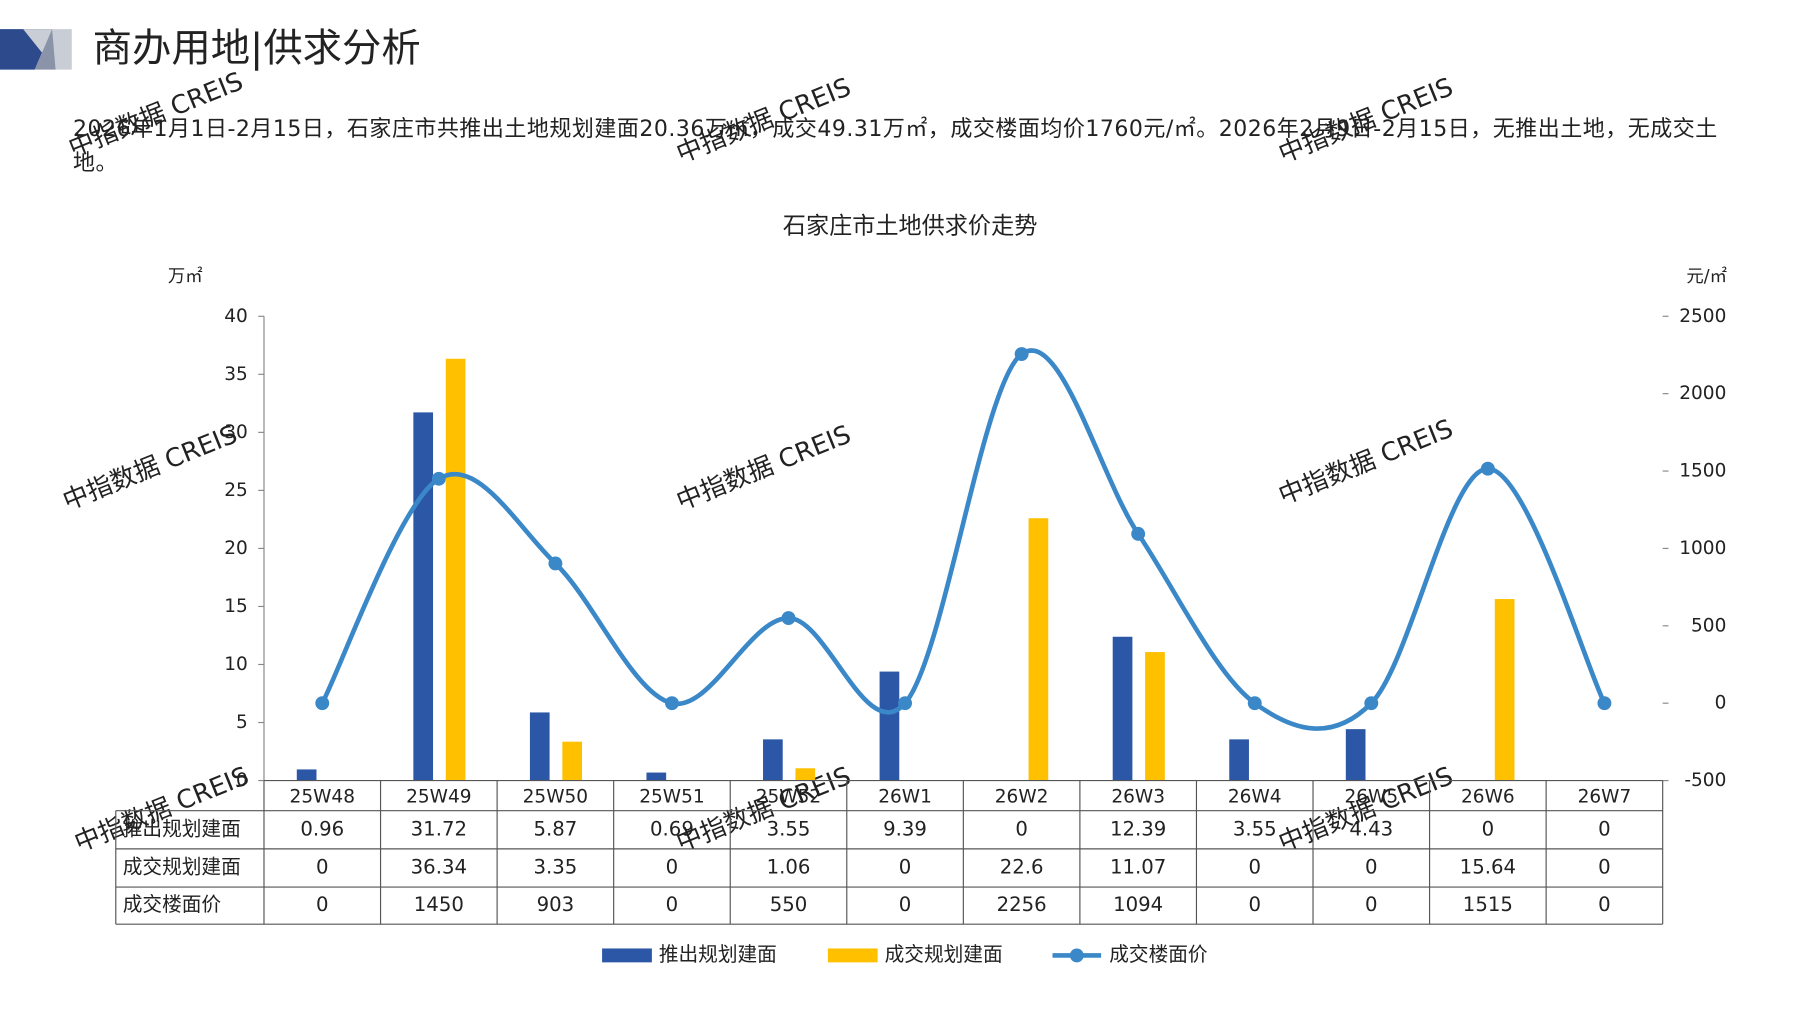 The height and width of the screenshot is (1010, 1797). I want to click on x-tick-label: 25W48, so click(322, 796).